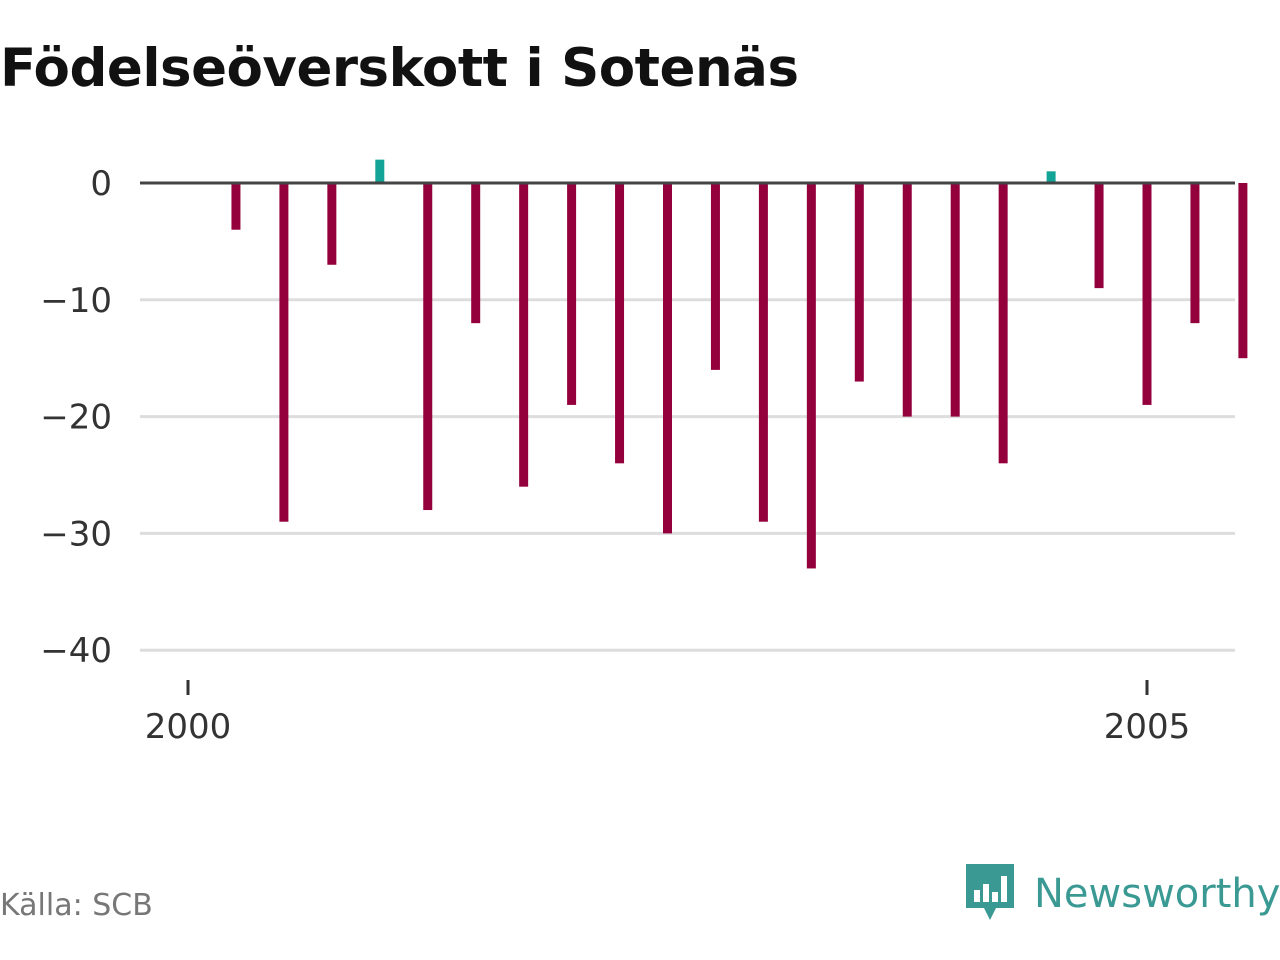 This screenshot has width=1280, height=960. Describe the element at coordinates (188, 727) in the screenshot. I see `x-tick-label: 2000` at that location.